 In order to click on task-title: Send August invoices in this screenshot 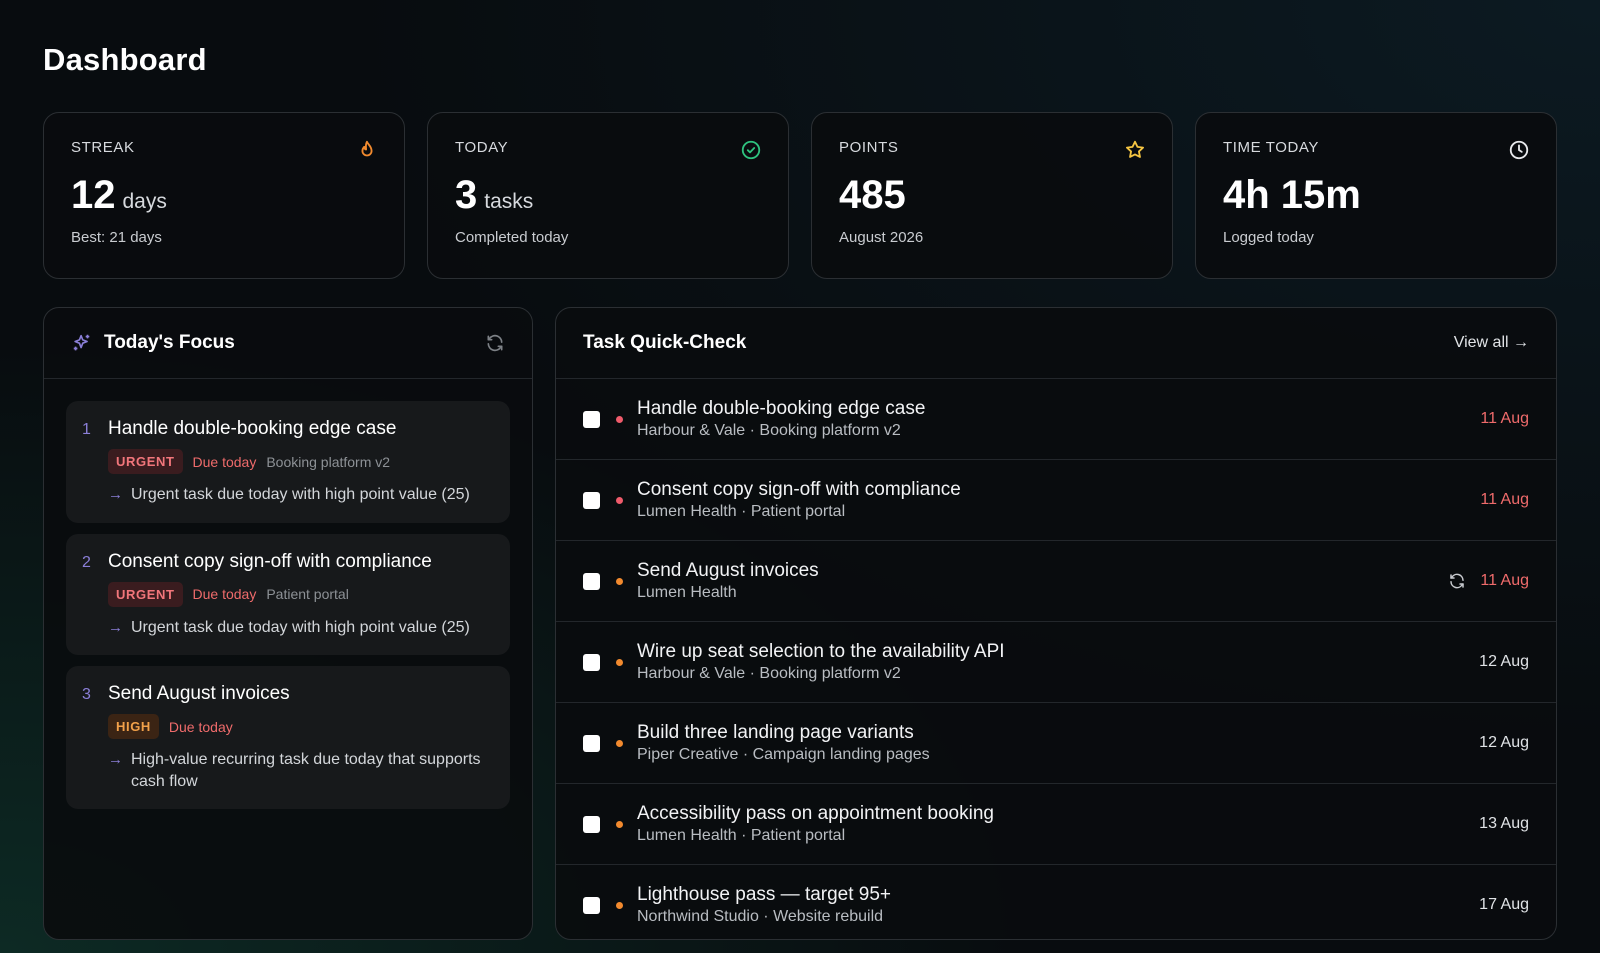, I will do `click(728, 570)`.